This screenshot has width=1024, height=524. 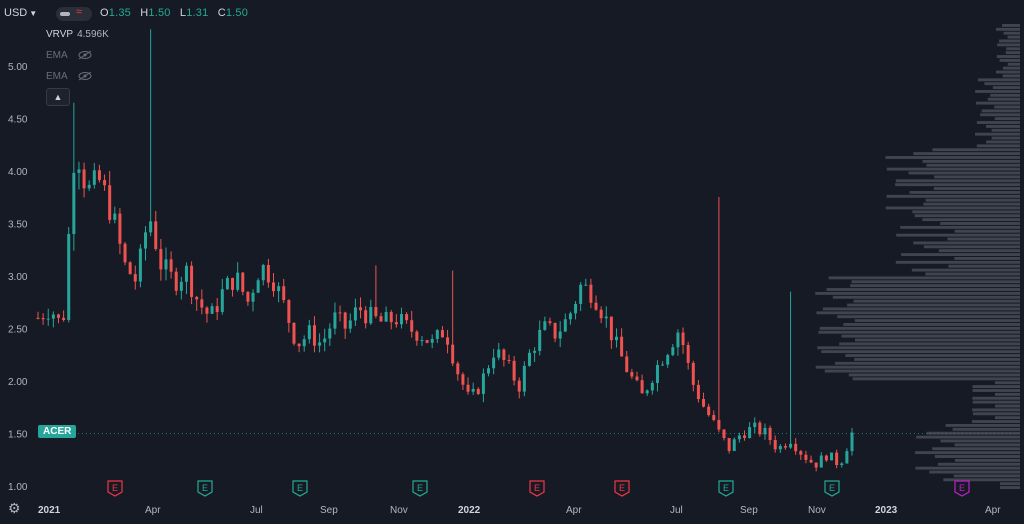 I want to click on chart-type-toggle: ≈, so click(x=74, y=13).